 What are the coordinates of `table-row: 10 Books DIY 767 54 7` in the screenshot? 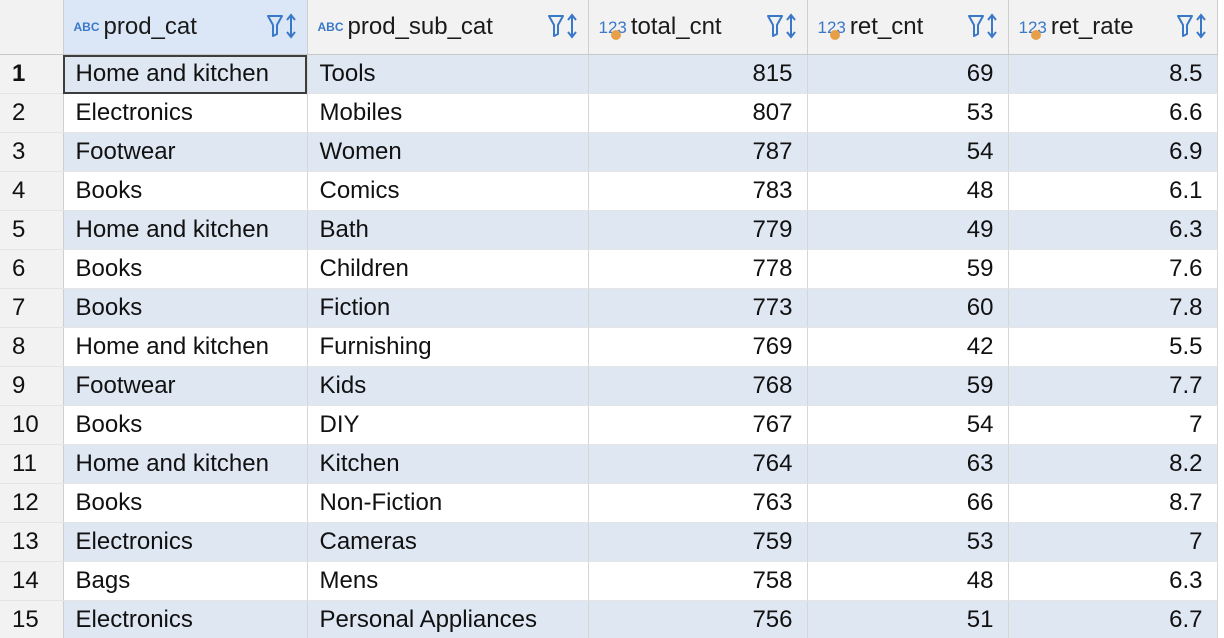 It's located at (609, 425).